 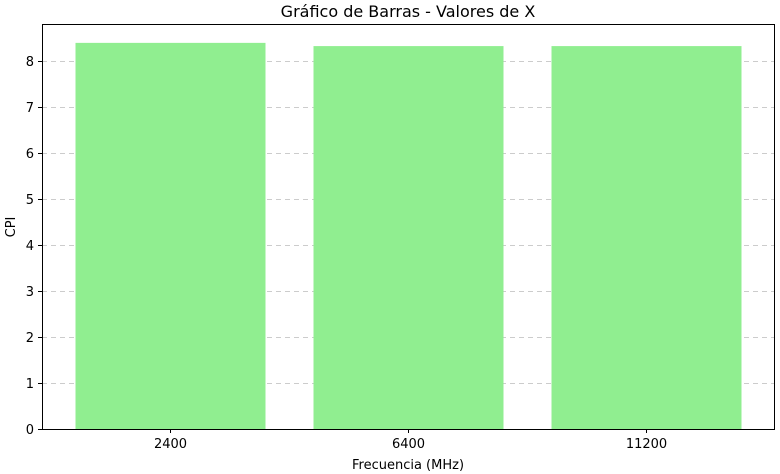 I want to click on chart-title: Gráfico de Barras - Valores de X, so click(x=408, y=11).